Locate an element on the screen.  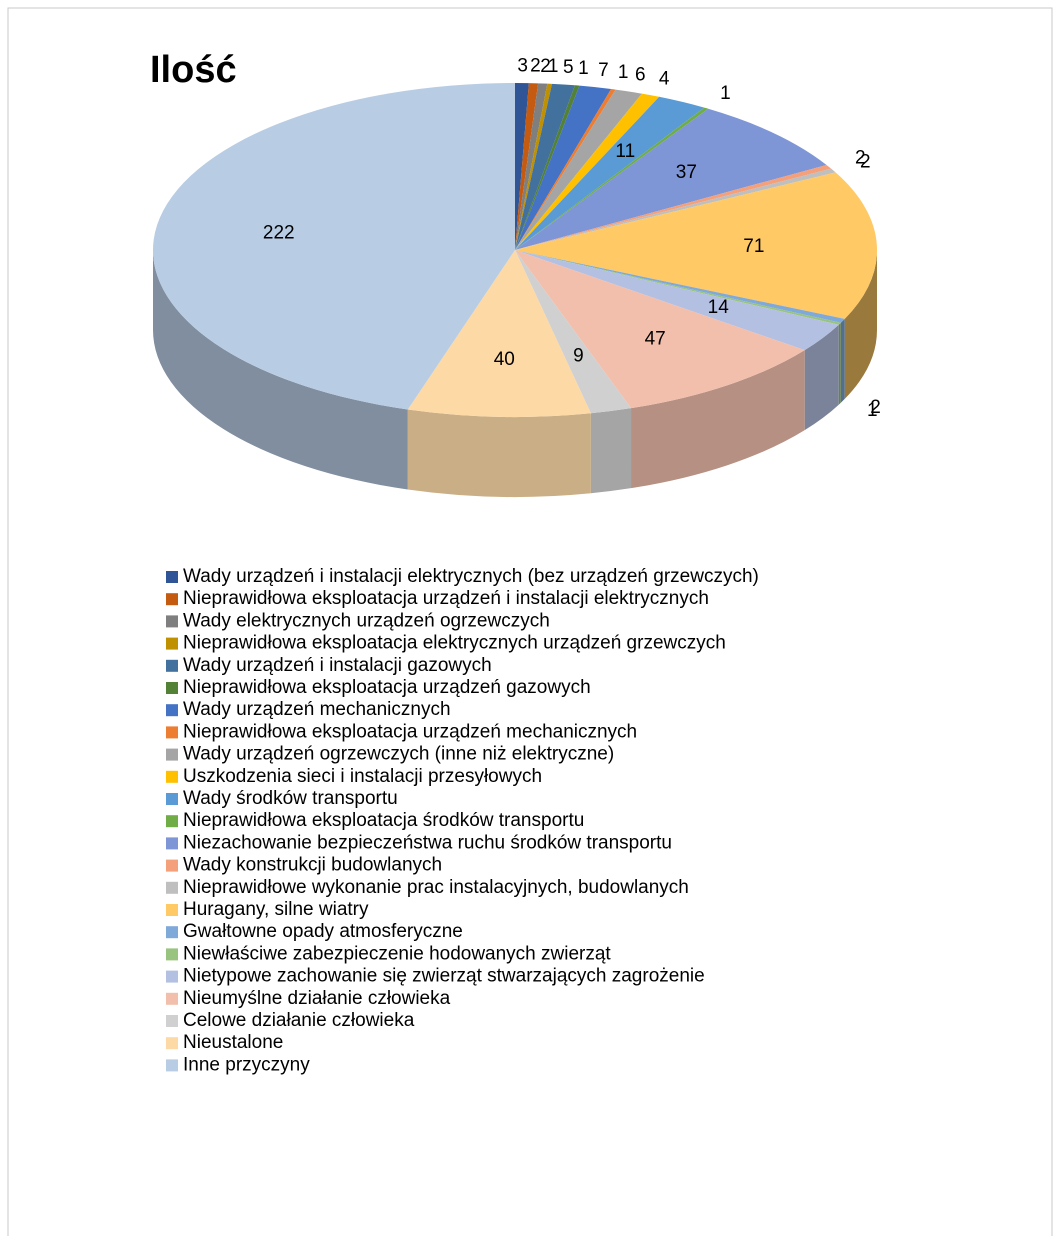
data-label: 7 is located at coordinates (603, 70).